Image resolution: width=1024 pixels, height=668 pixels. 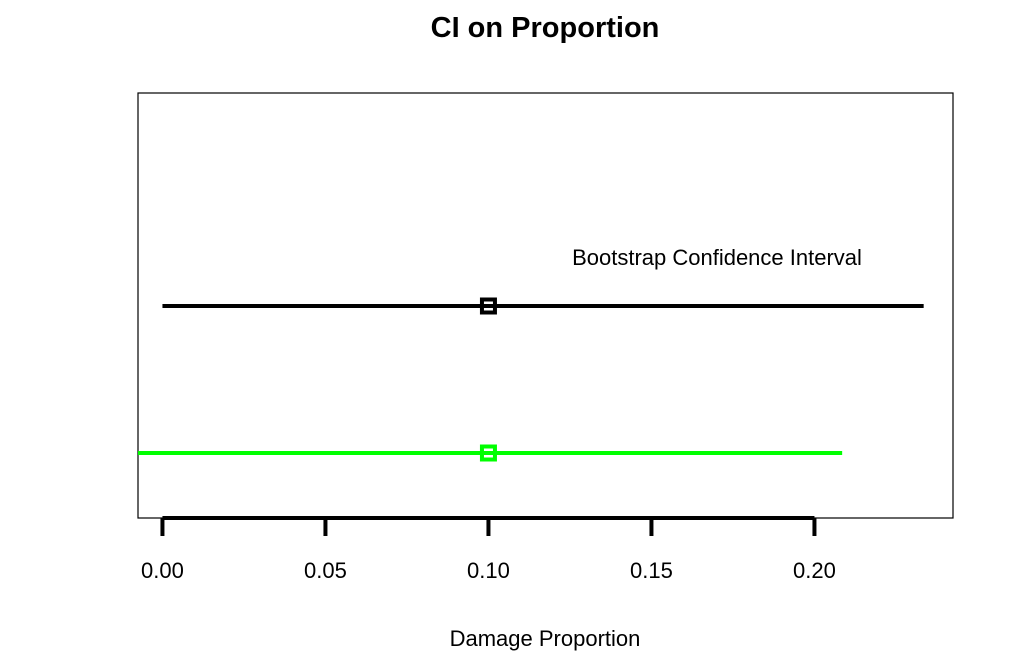 I want to click on x-tick-label: 0.15, so click(x=651, y=570).